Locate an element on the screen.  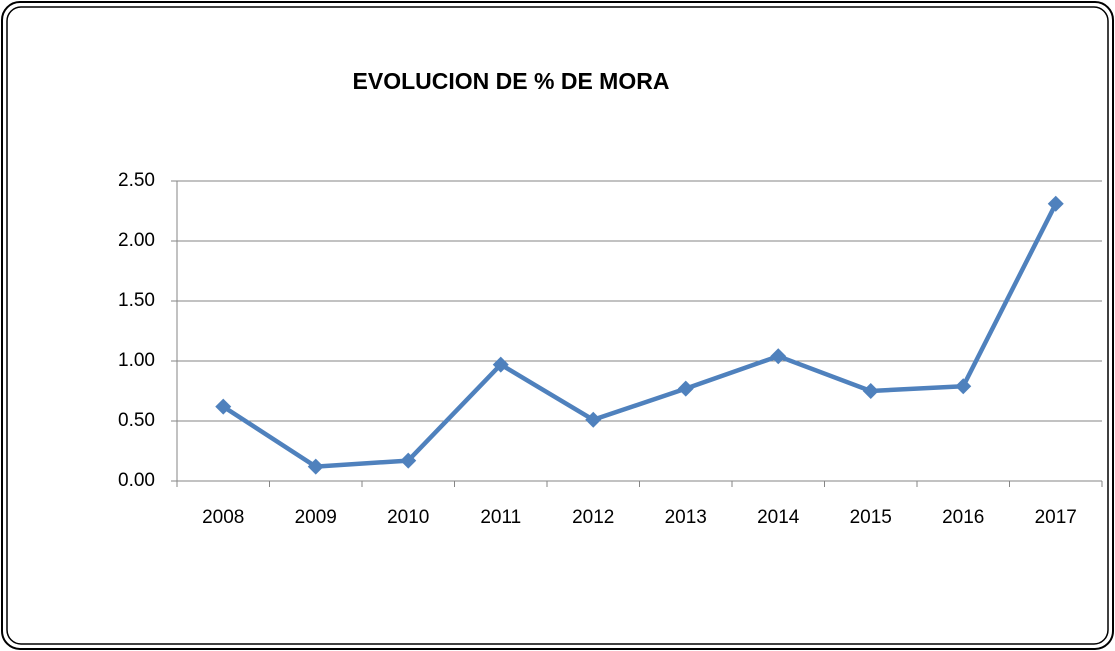
x-tick-label: 2010 is located at coordinates (408, 517).